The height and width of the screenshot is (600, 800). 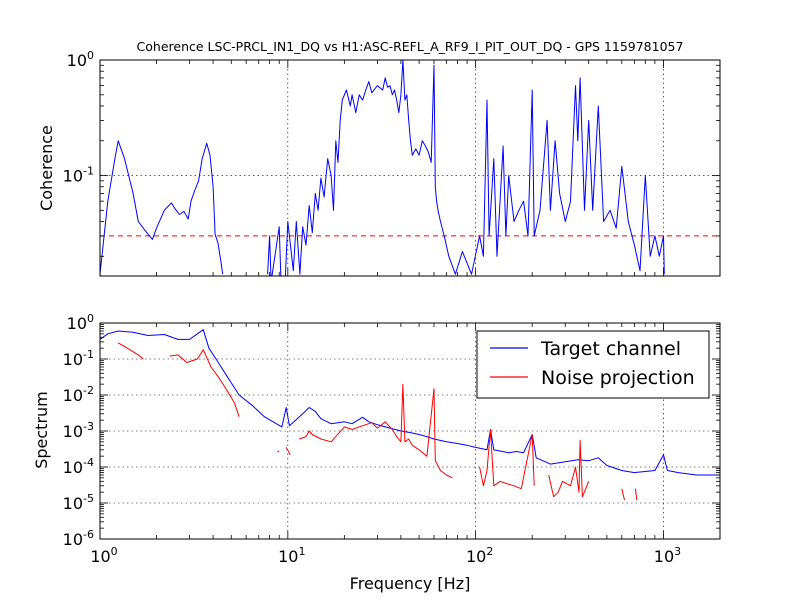 I want to click on x-tick-label: 10², so click(x=479, y=555).